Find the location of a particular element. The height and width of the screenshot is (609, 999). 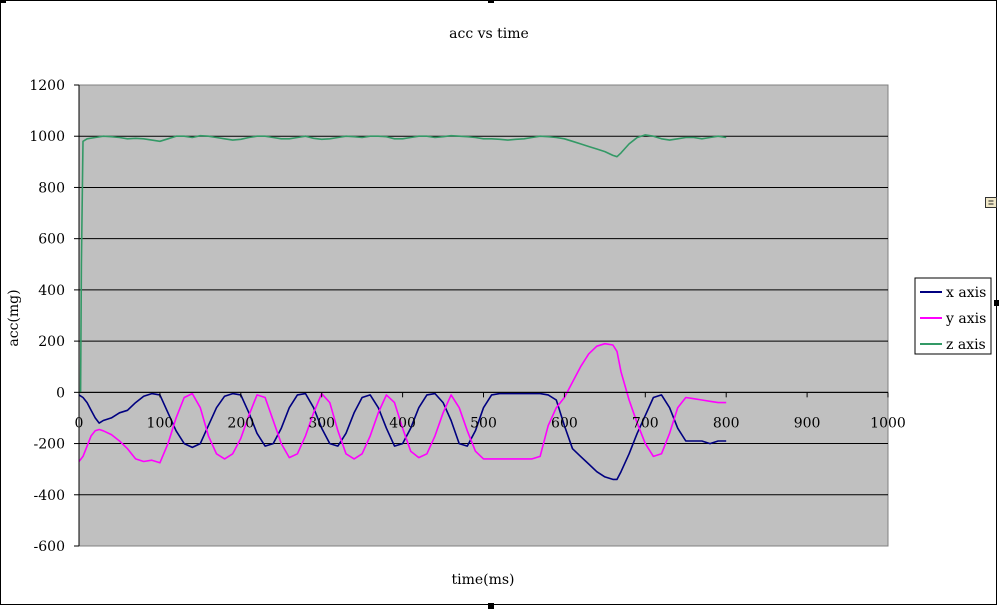

x-tick-label: 200 is located at coordinates (240, 423).